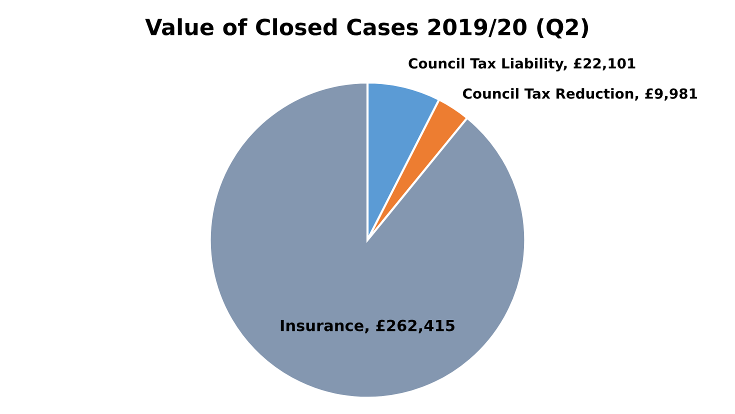 The image size is (735, 414). I want to click on chart-title: Value of Closed Cases 2019/20 (Q2), so click(366, 28).